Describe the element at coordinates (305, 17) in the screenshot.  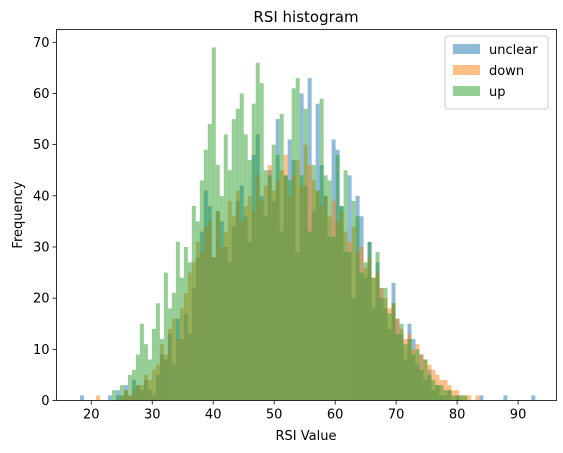
I see `chart-title: RSI histogram` at that location.